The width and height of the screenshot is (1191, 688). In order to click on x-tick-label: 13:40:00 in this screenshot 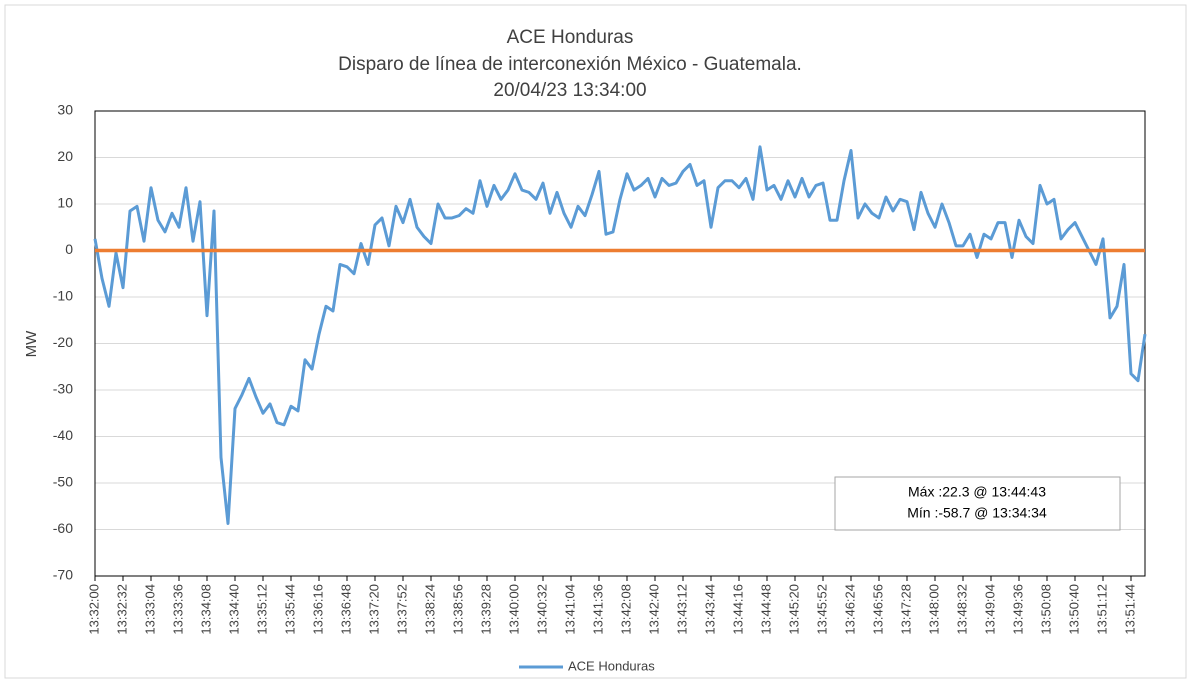, I will do `click(513, 609)`.